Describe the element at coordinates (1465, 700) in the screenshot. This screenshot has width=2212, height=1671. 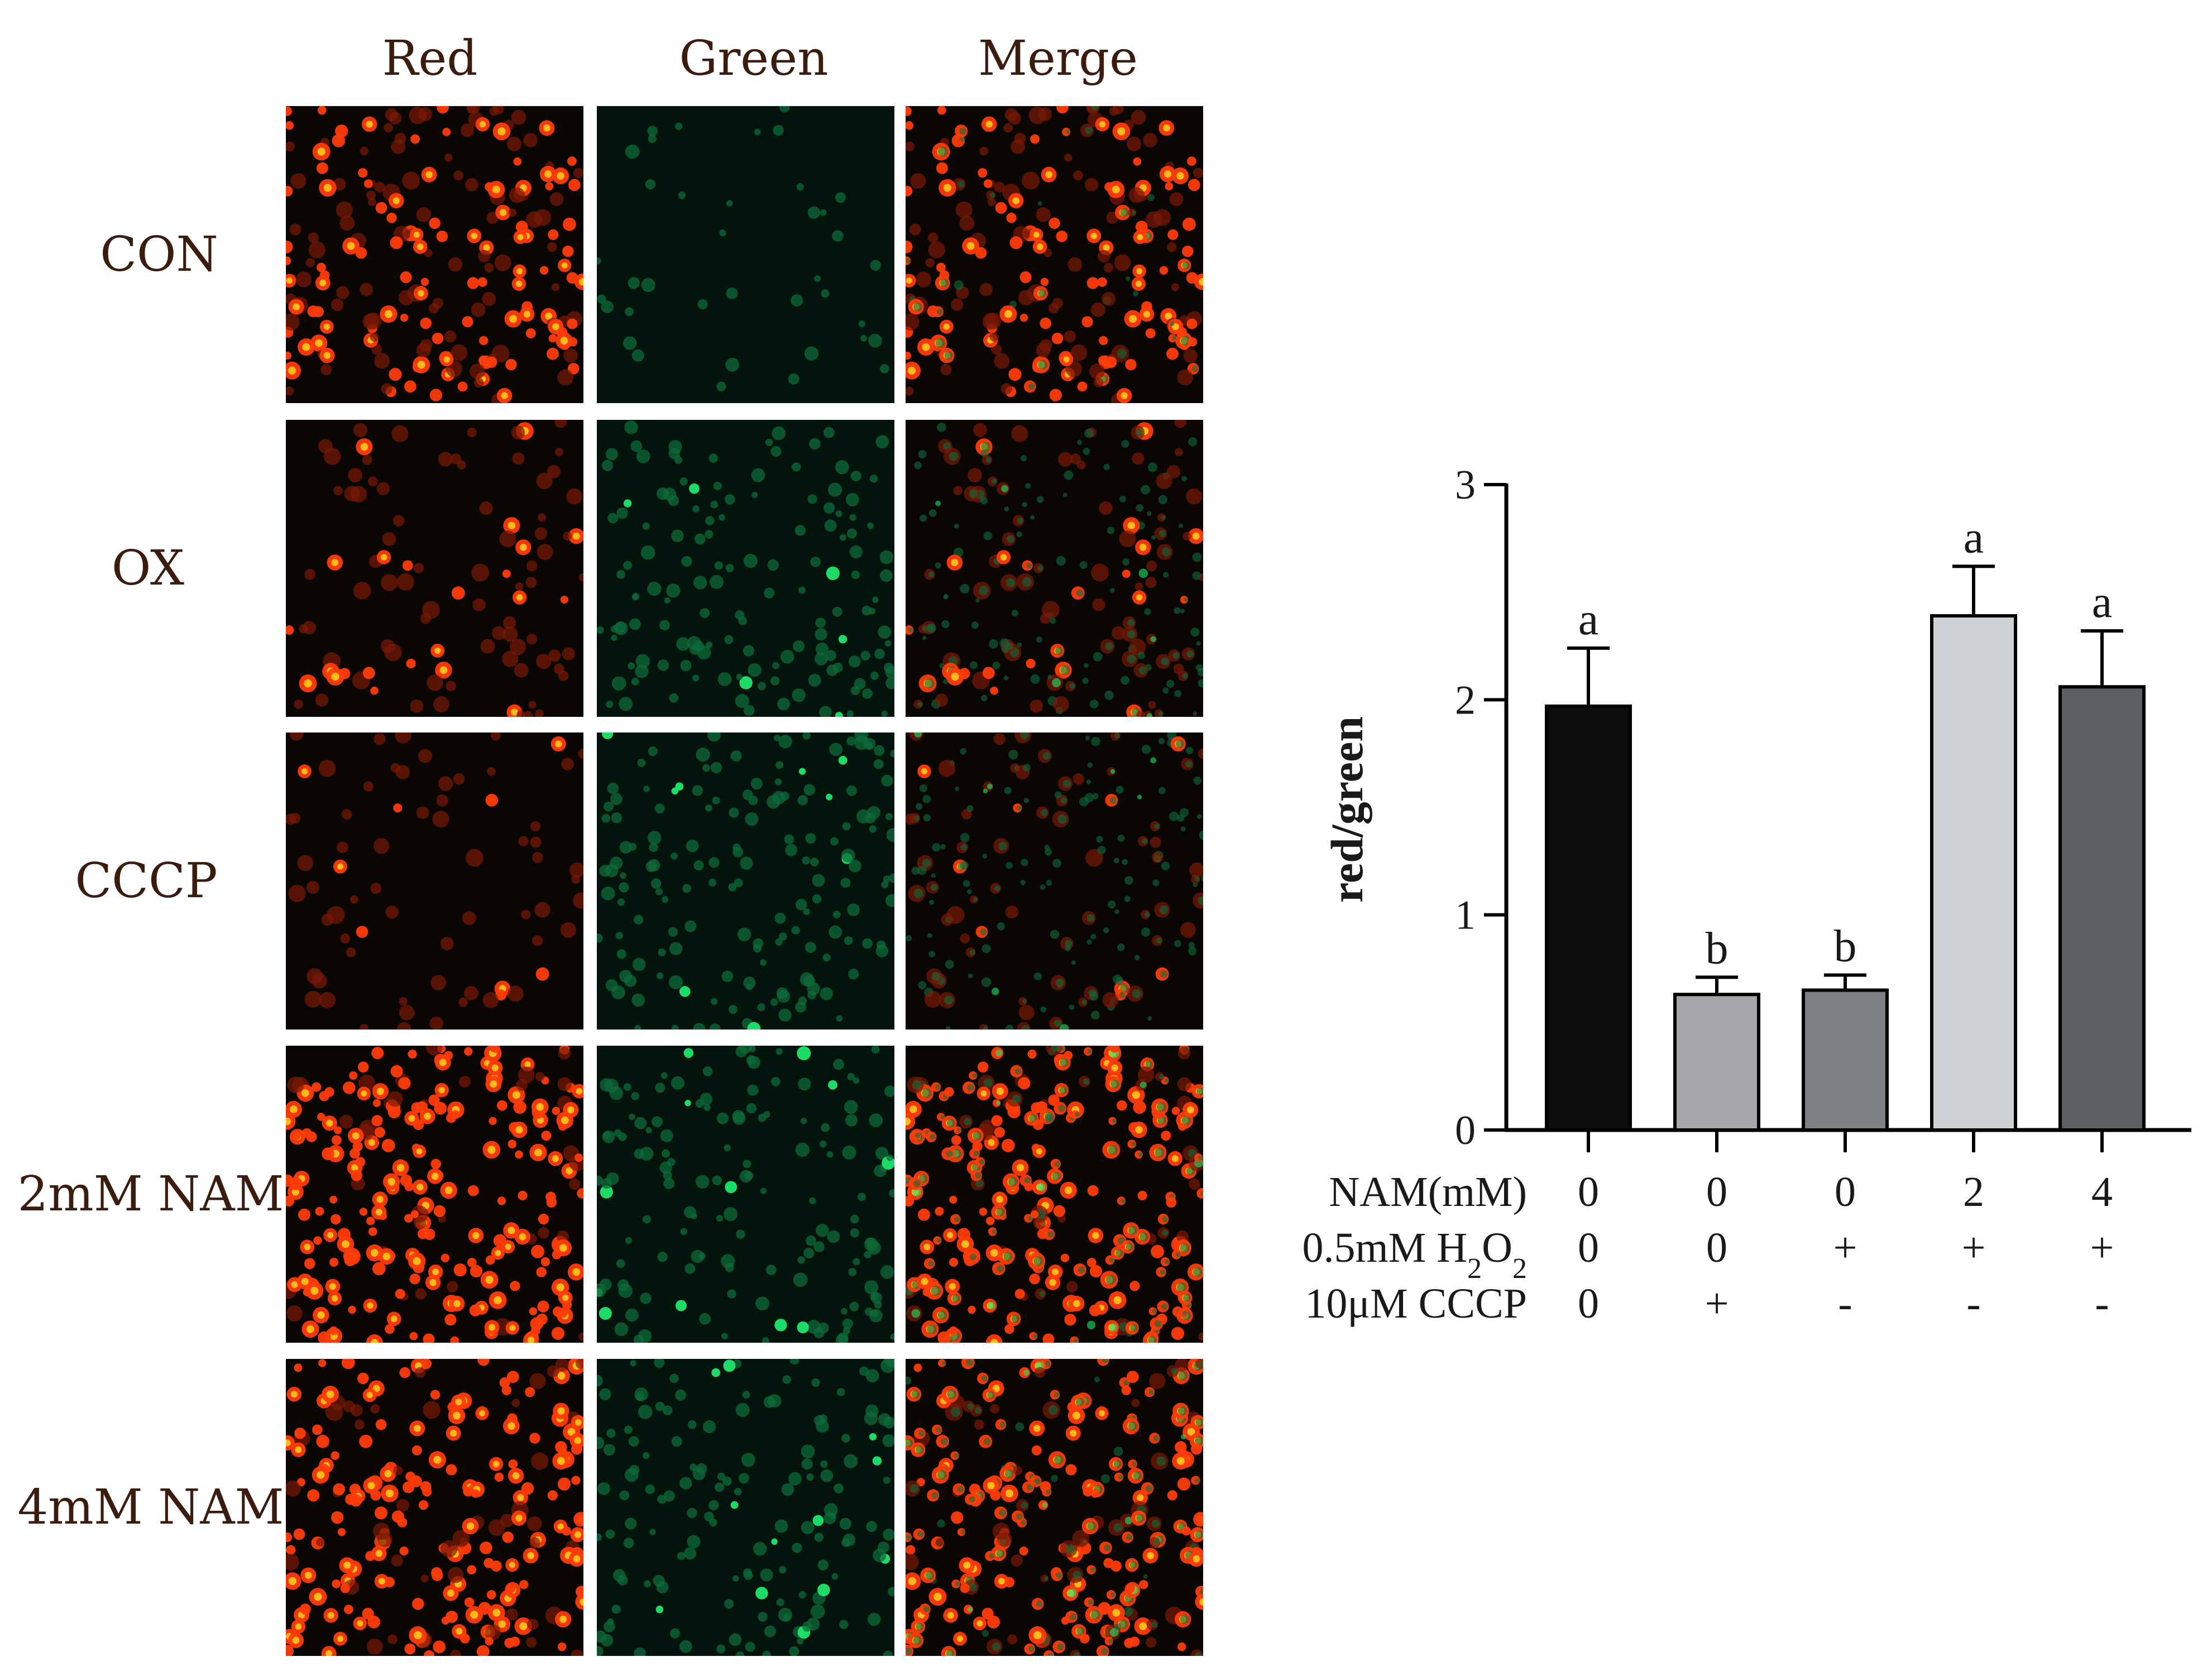
I see `y-tick-label-2: 2` at that location.